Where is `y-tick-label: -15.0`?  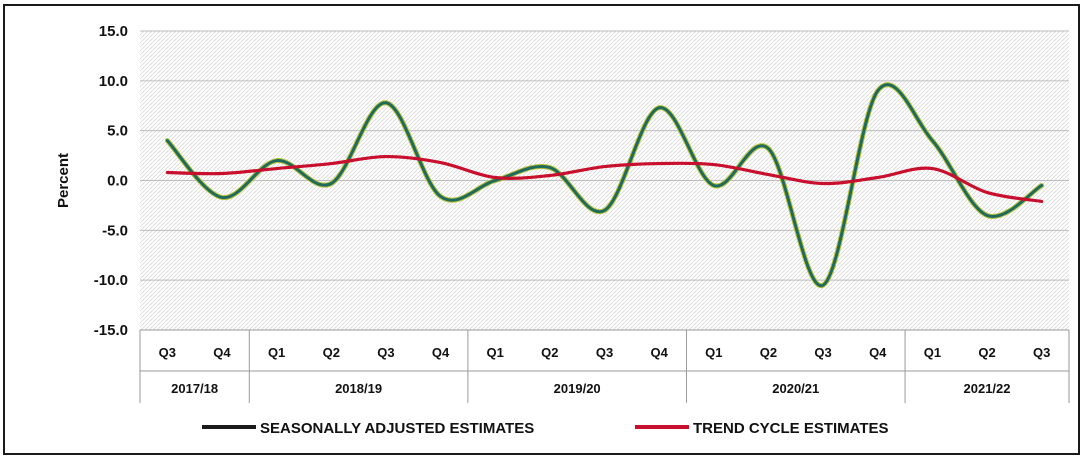
y-tick-label: -15.0 is located at coordinates (111, 330).